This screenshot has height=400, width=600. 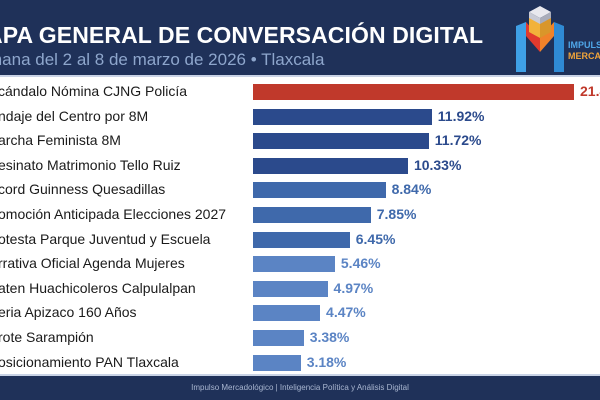 What do you see at coordinates (458, 140) in the screenshot?
I see `value-label: 11.72%` at bounding box center [458, 140].